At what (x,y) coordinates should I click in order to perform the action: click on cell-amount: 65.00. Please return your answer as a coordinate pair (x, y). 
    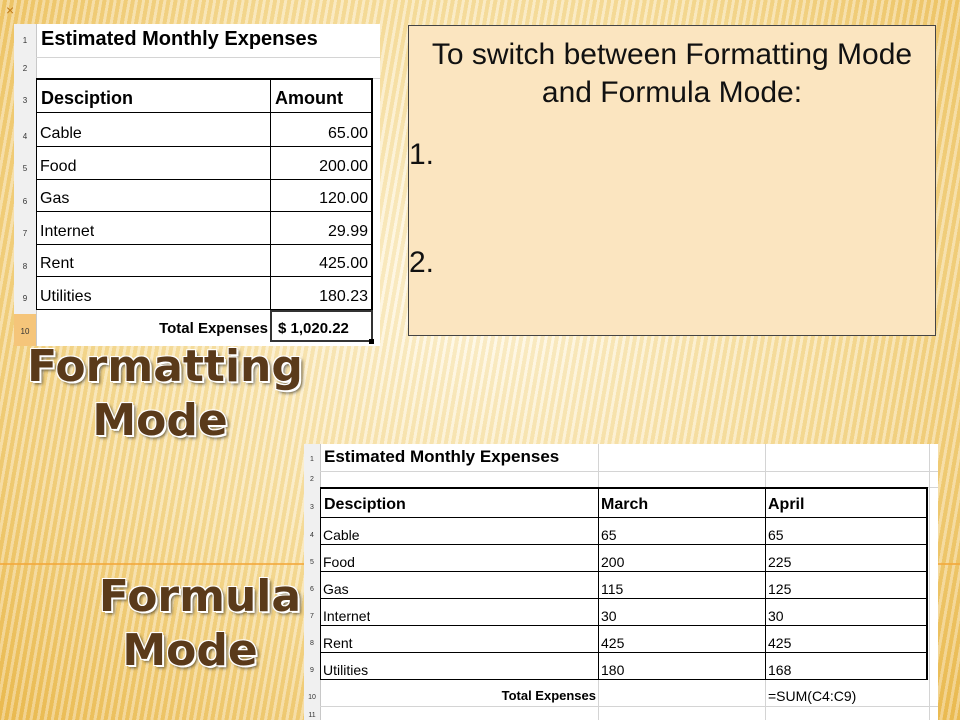
    Looking at the image, I should click on (347, 133).